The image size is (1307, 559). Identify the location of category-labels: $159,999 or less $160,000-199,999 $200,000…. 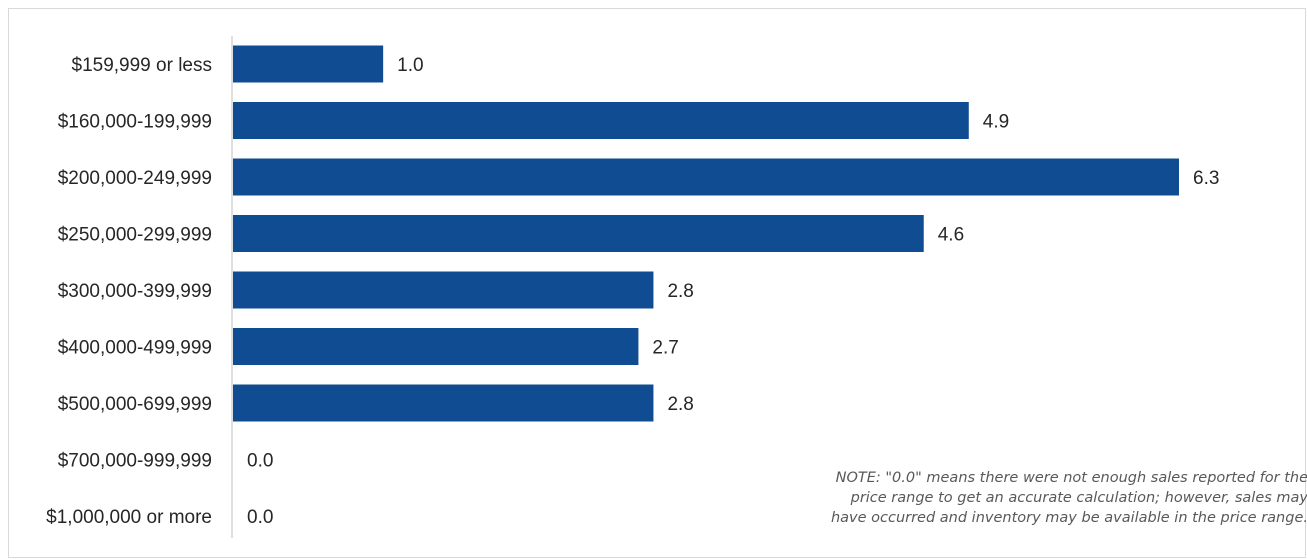
(129, 291).